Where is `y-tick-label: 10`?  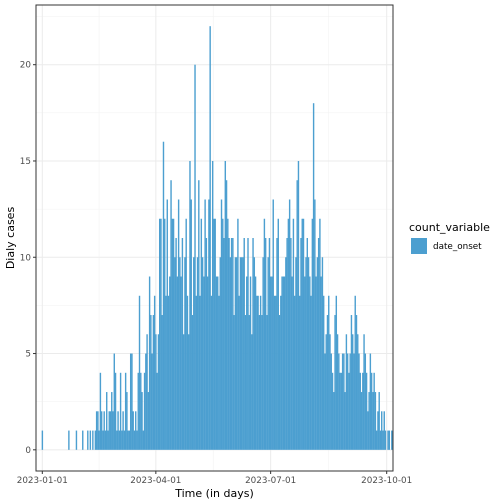 y-tick-label: 10 is located at coordinates (26, 258).